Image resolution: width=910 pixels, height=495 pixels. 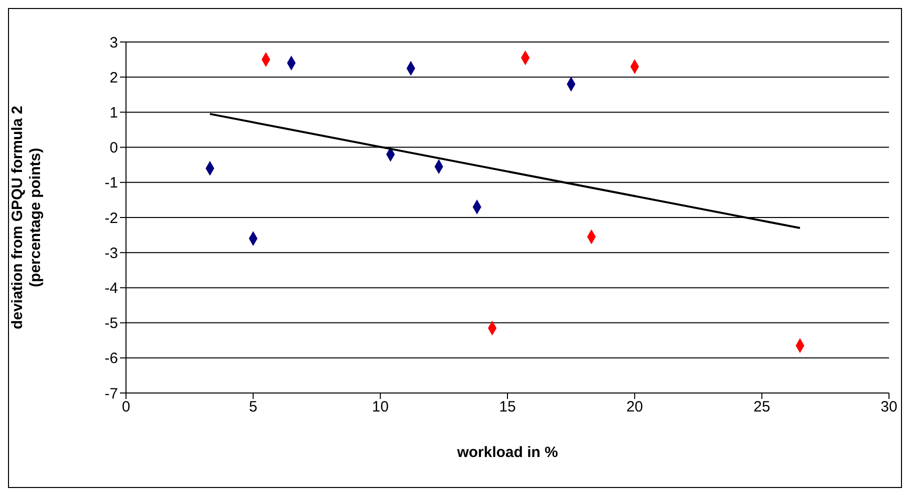 I want to click on y-axis-title: deviation from GPQU formula 2 (percentage points), so click(x=26, y=218).